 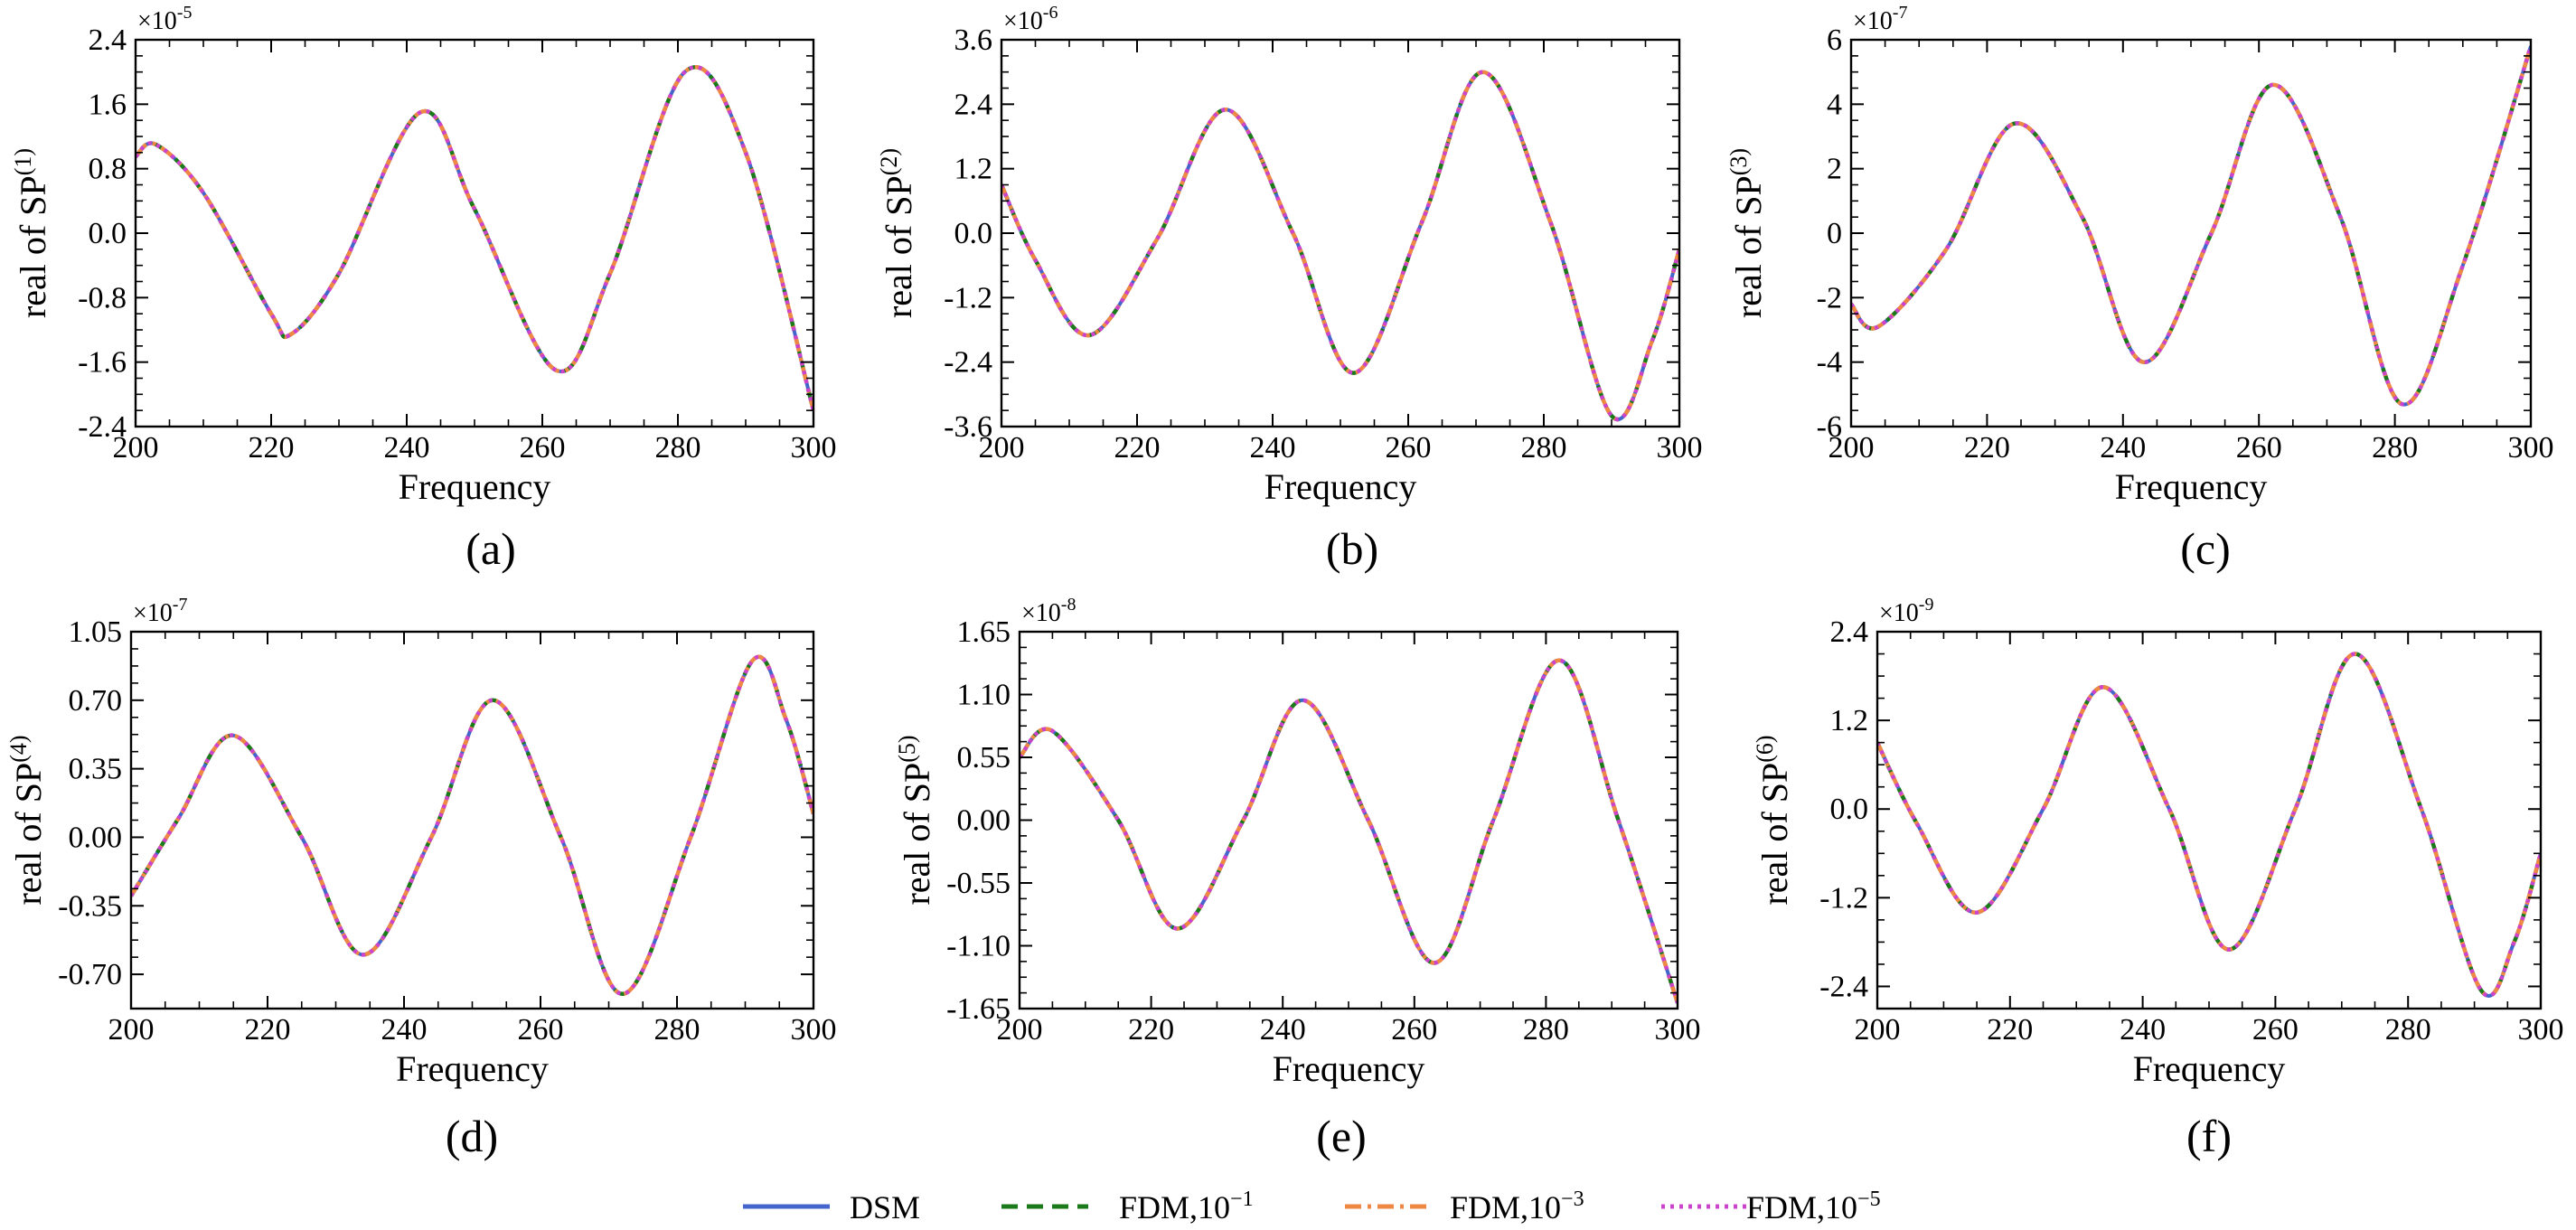 I want to click on y-multiplier-exp: -9, so click(x=1927, y=605).